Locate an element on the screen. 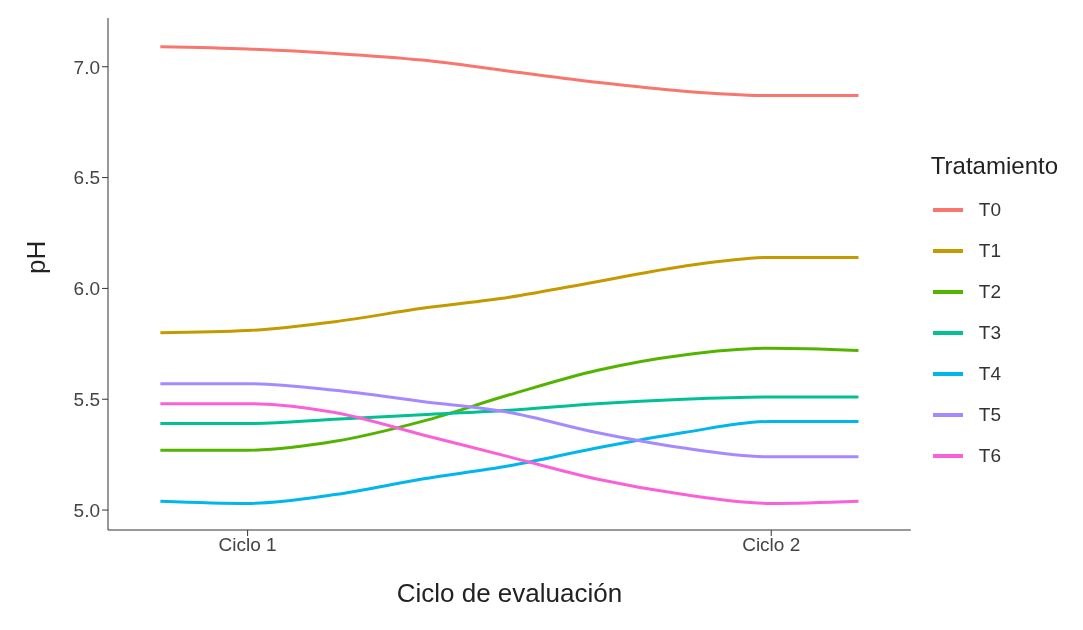 This screenshot has height=630, width=1083. y-axis-title: pH is located at coordinates (36, 257).